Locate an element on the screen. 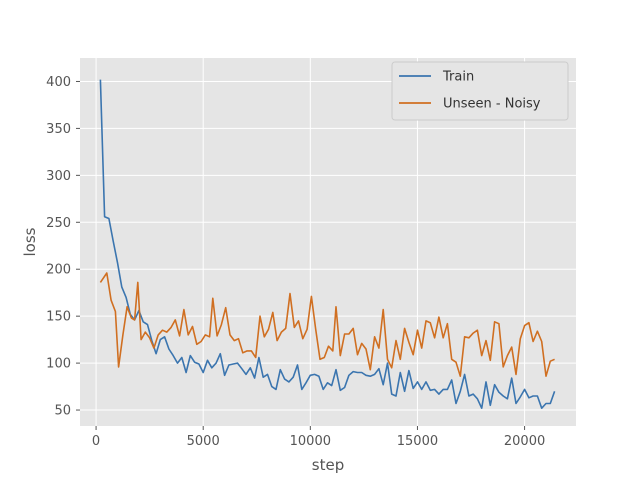 The width and height of the screenshot is (640, 485). legend-label-train: Train is located at coordinates (458, 77).